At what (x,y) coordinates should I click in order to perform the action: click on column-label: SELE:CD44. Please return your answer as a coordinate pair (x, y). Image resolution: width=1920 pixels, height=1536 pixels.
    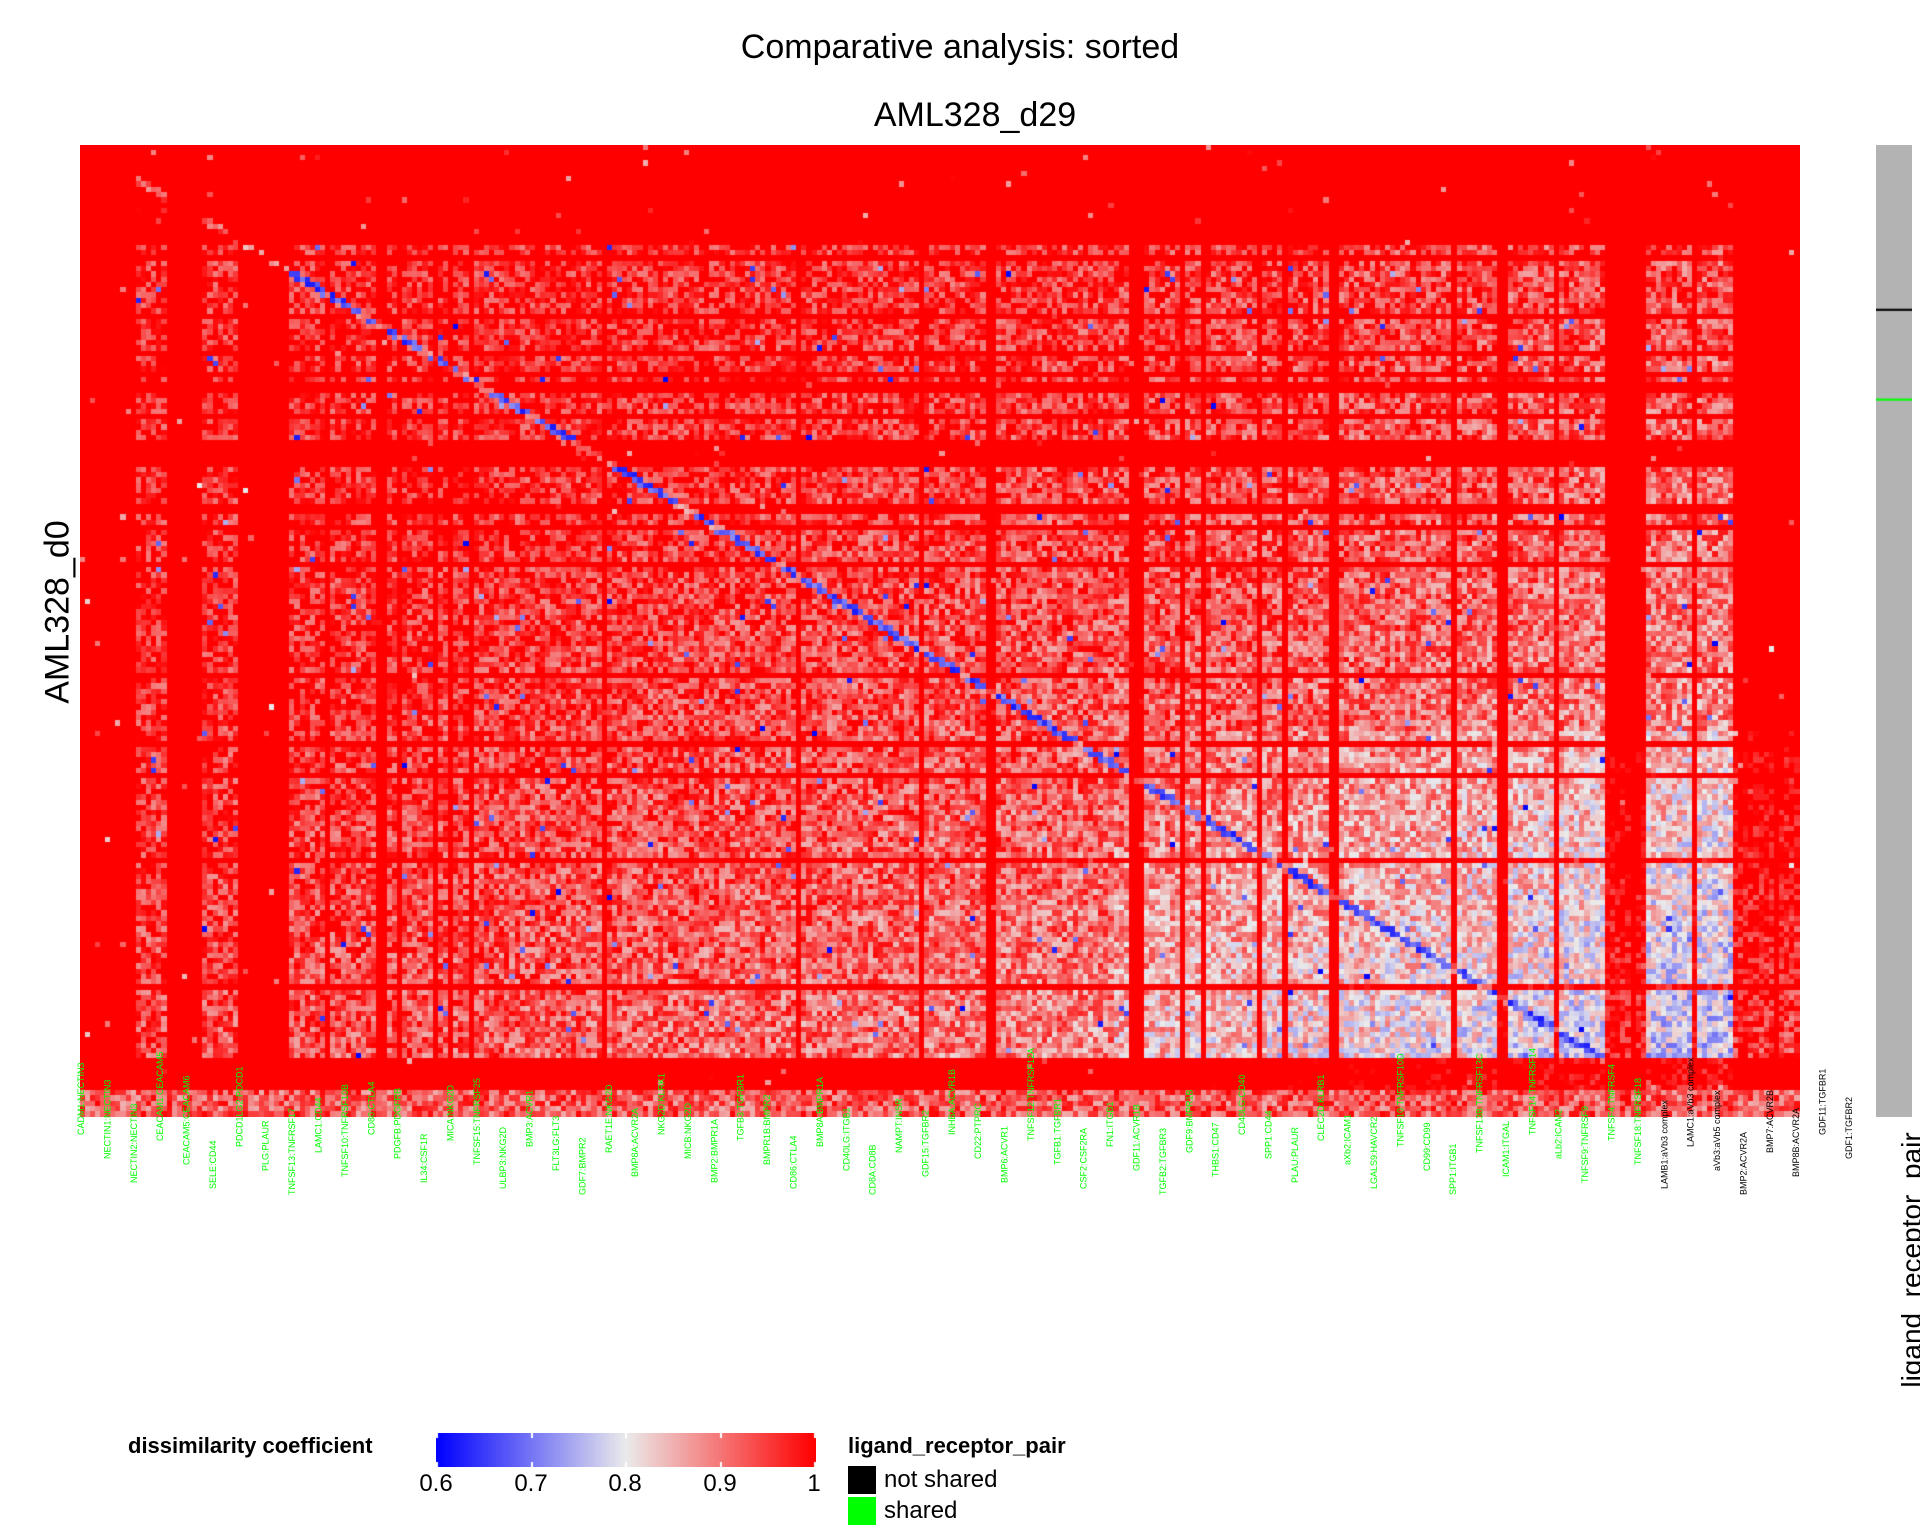
    Looking at the image, I should click on (213, 1164).